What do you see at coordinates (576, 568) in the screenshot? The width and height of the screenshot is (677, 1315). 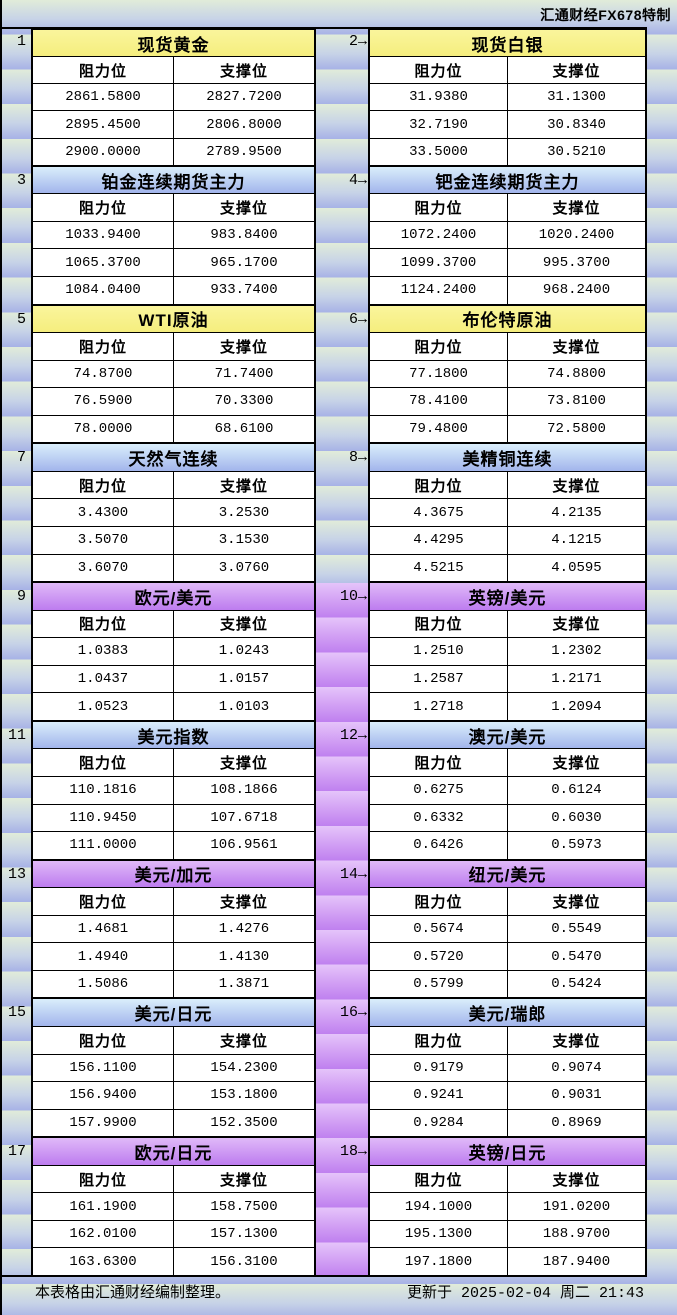 I see `support-value: 4.0595` at bounding box center [576, 568].